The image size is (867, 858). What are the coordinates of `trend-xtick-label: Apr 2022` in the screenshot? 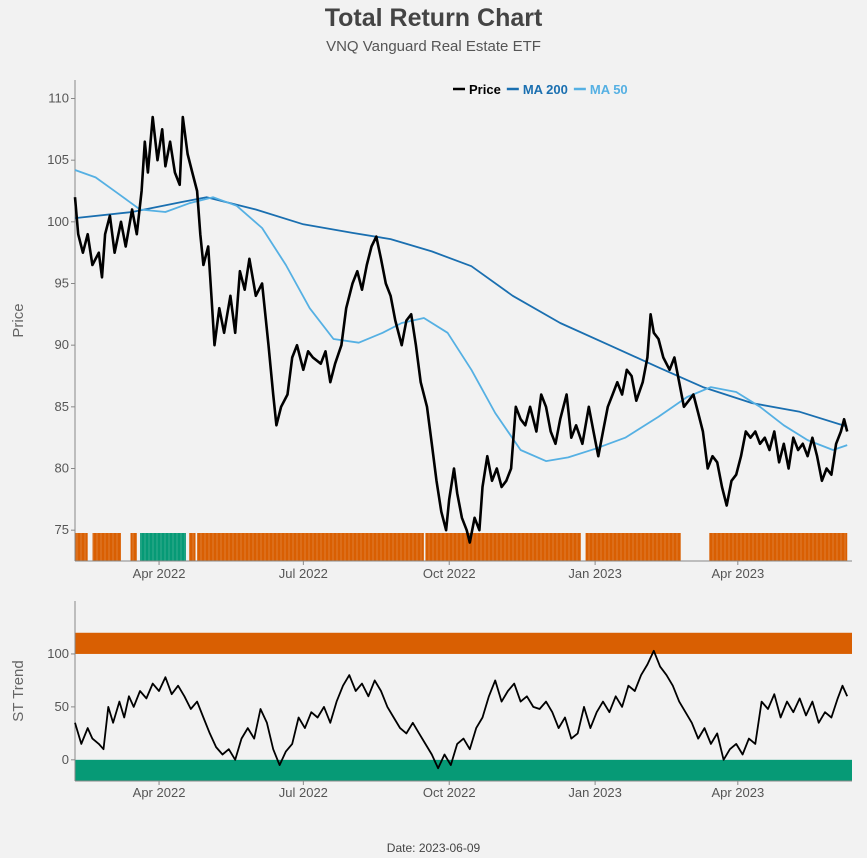 It's located at (159, 792).